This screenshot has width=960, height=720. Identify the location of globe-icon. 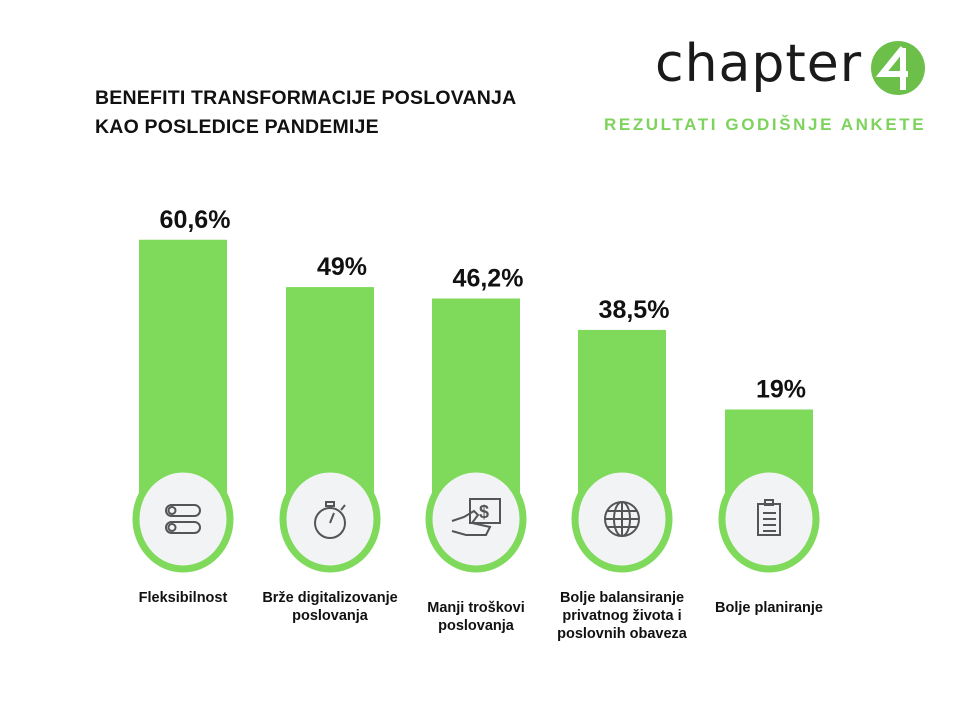
(622, 519).